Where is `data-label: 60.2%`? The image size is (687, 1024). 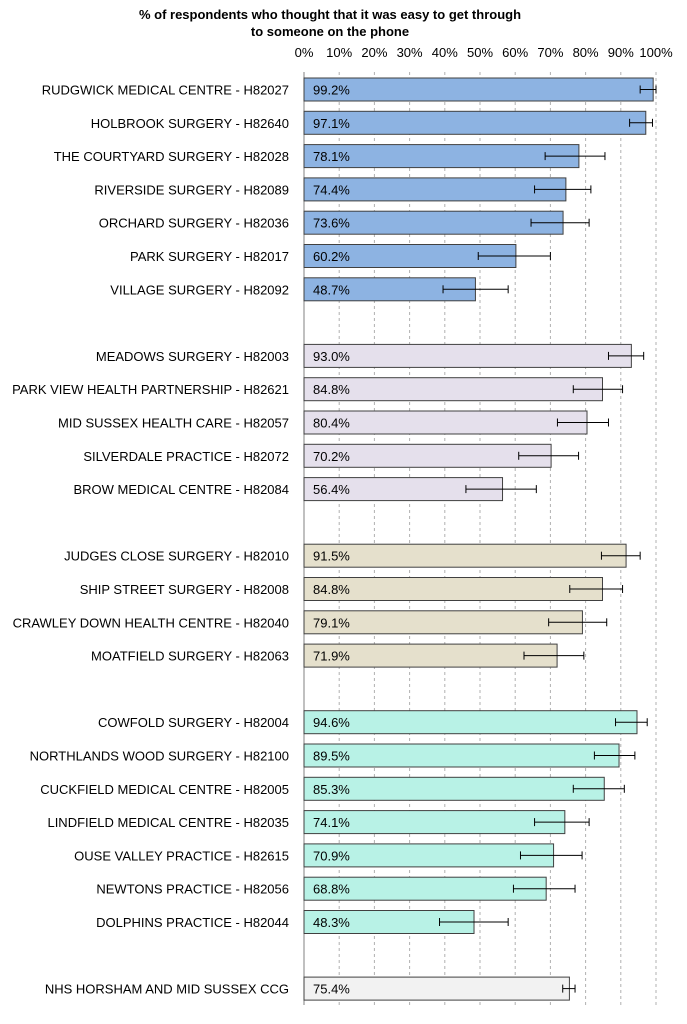 data-label: 60.2% is located at coordinates (331, 256).